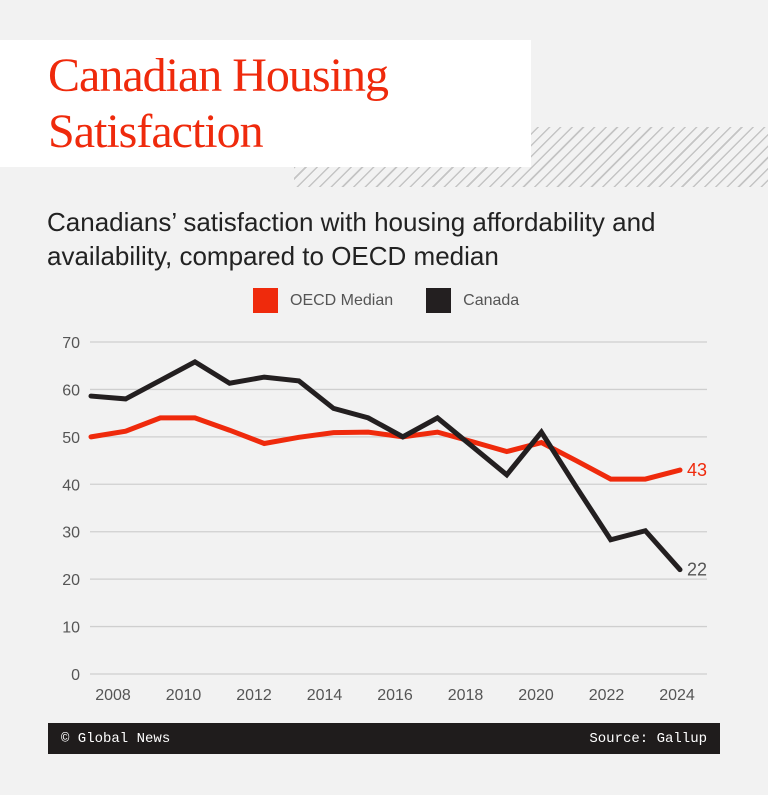  What do you see at coordinates (402, 300) in the screenshot?
I see `legend: OECD Median Canada` at bounding box center [402, 300].